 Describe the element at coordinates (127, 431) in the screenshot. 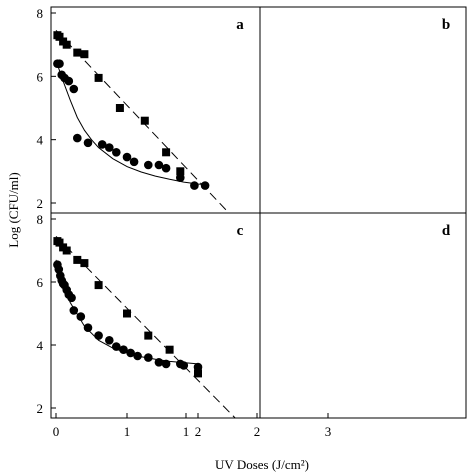

I see `x-tick-label: 1` at that location.